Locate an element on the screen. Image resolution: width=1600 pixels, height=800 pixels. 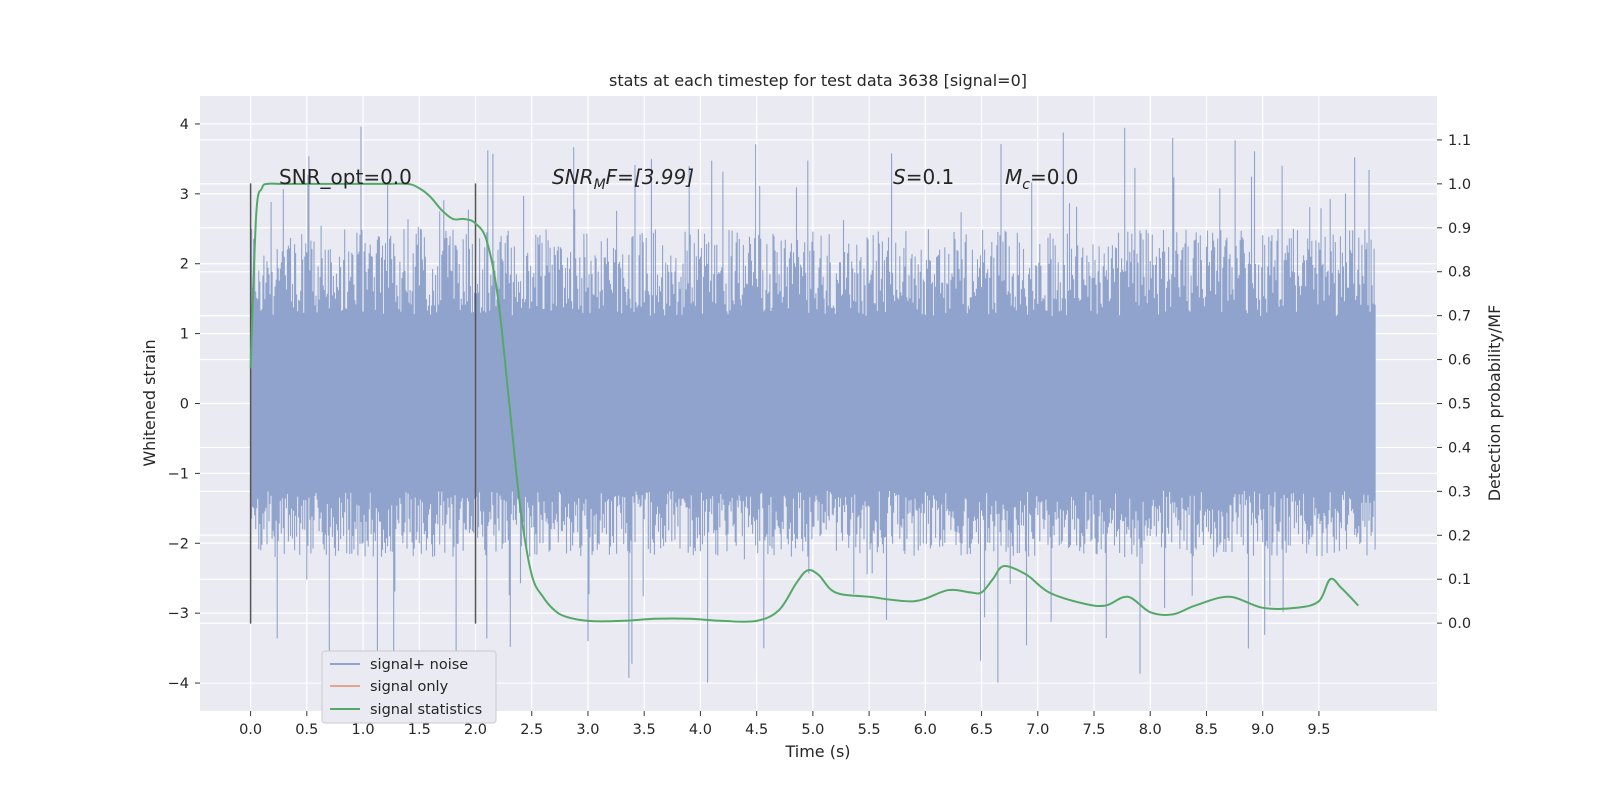
legend-label-signal-noise: signal+ noise is located at coordinates (419, 665).